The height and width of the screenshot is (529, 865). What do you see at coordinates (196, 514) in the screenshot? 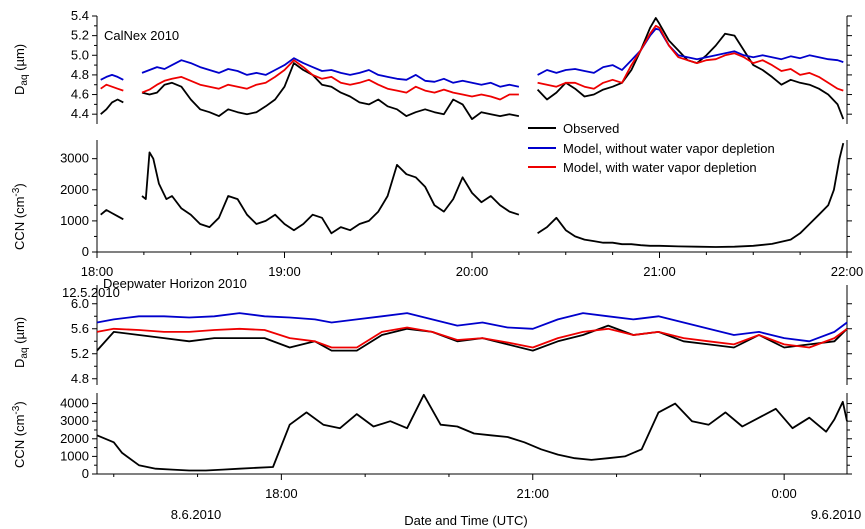
I see `dwh-date-label-0: 8.6.2010` at bounding box center [196, 514].